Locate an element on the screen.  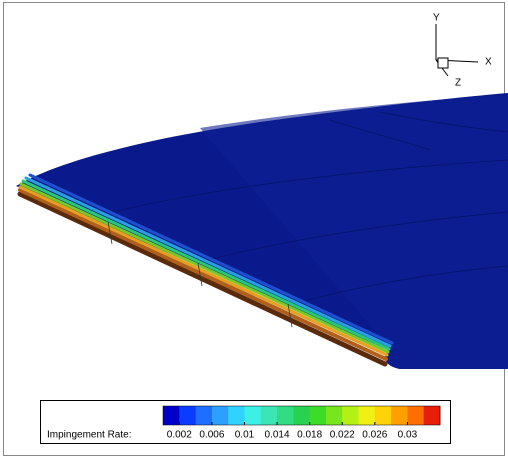
axis-label-y: Y is located at coordinates (436, 18).